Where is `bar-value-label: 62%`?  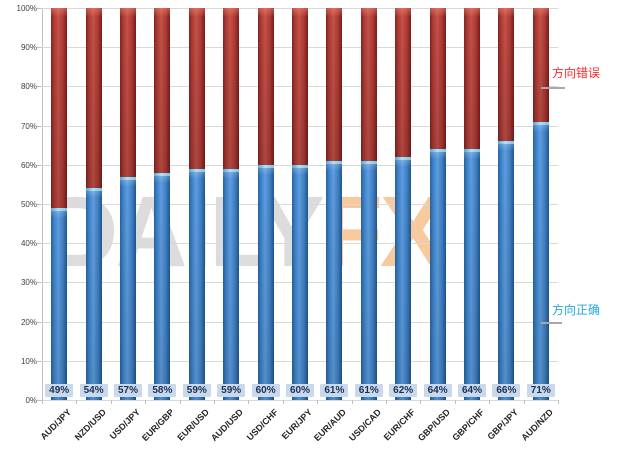 bar-value-label: 62% is located at coordinates (403, 390).